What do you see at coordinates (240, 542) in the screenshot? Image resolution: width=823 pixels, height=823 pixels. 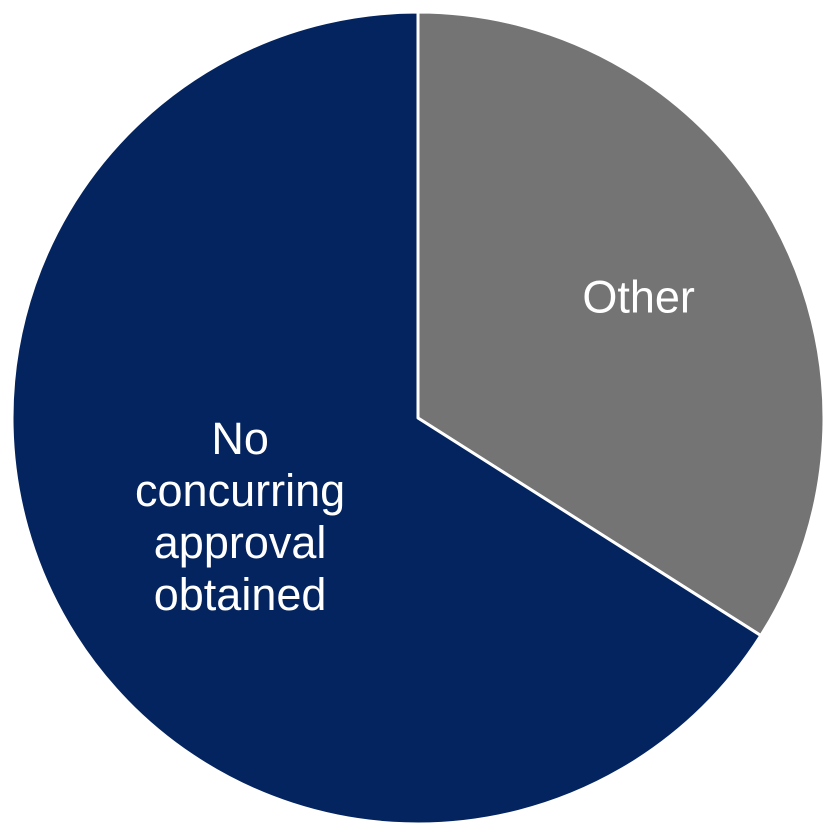 I see `slice-label-line: approval` at bounding box center [240, 542].